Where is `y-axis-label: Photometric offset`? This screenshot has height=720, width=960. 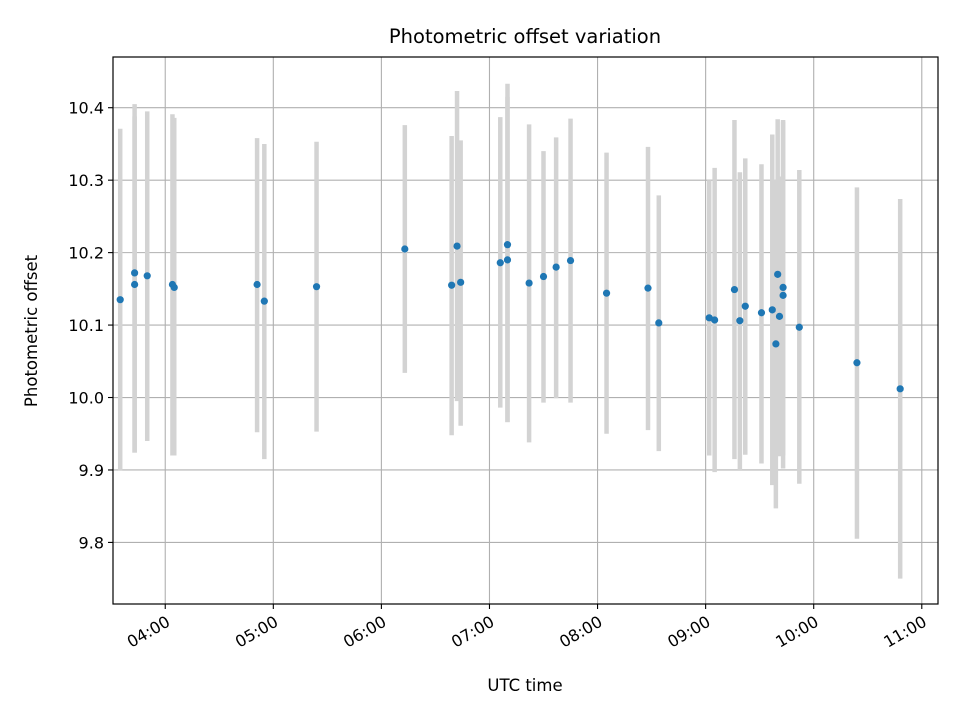
y-axis-label: Photometric offset is located at coordinates (31, 330).